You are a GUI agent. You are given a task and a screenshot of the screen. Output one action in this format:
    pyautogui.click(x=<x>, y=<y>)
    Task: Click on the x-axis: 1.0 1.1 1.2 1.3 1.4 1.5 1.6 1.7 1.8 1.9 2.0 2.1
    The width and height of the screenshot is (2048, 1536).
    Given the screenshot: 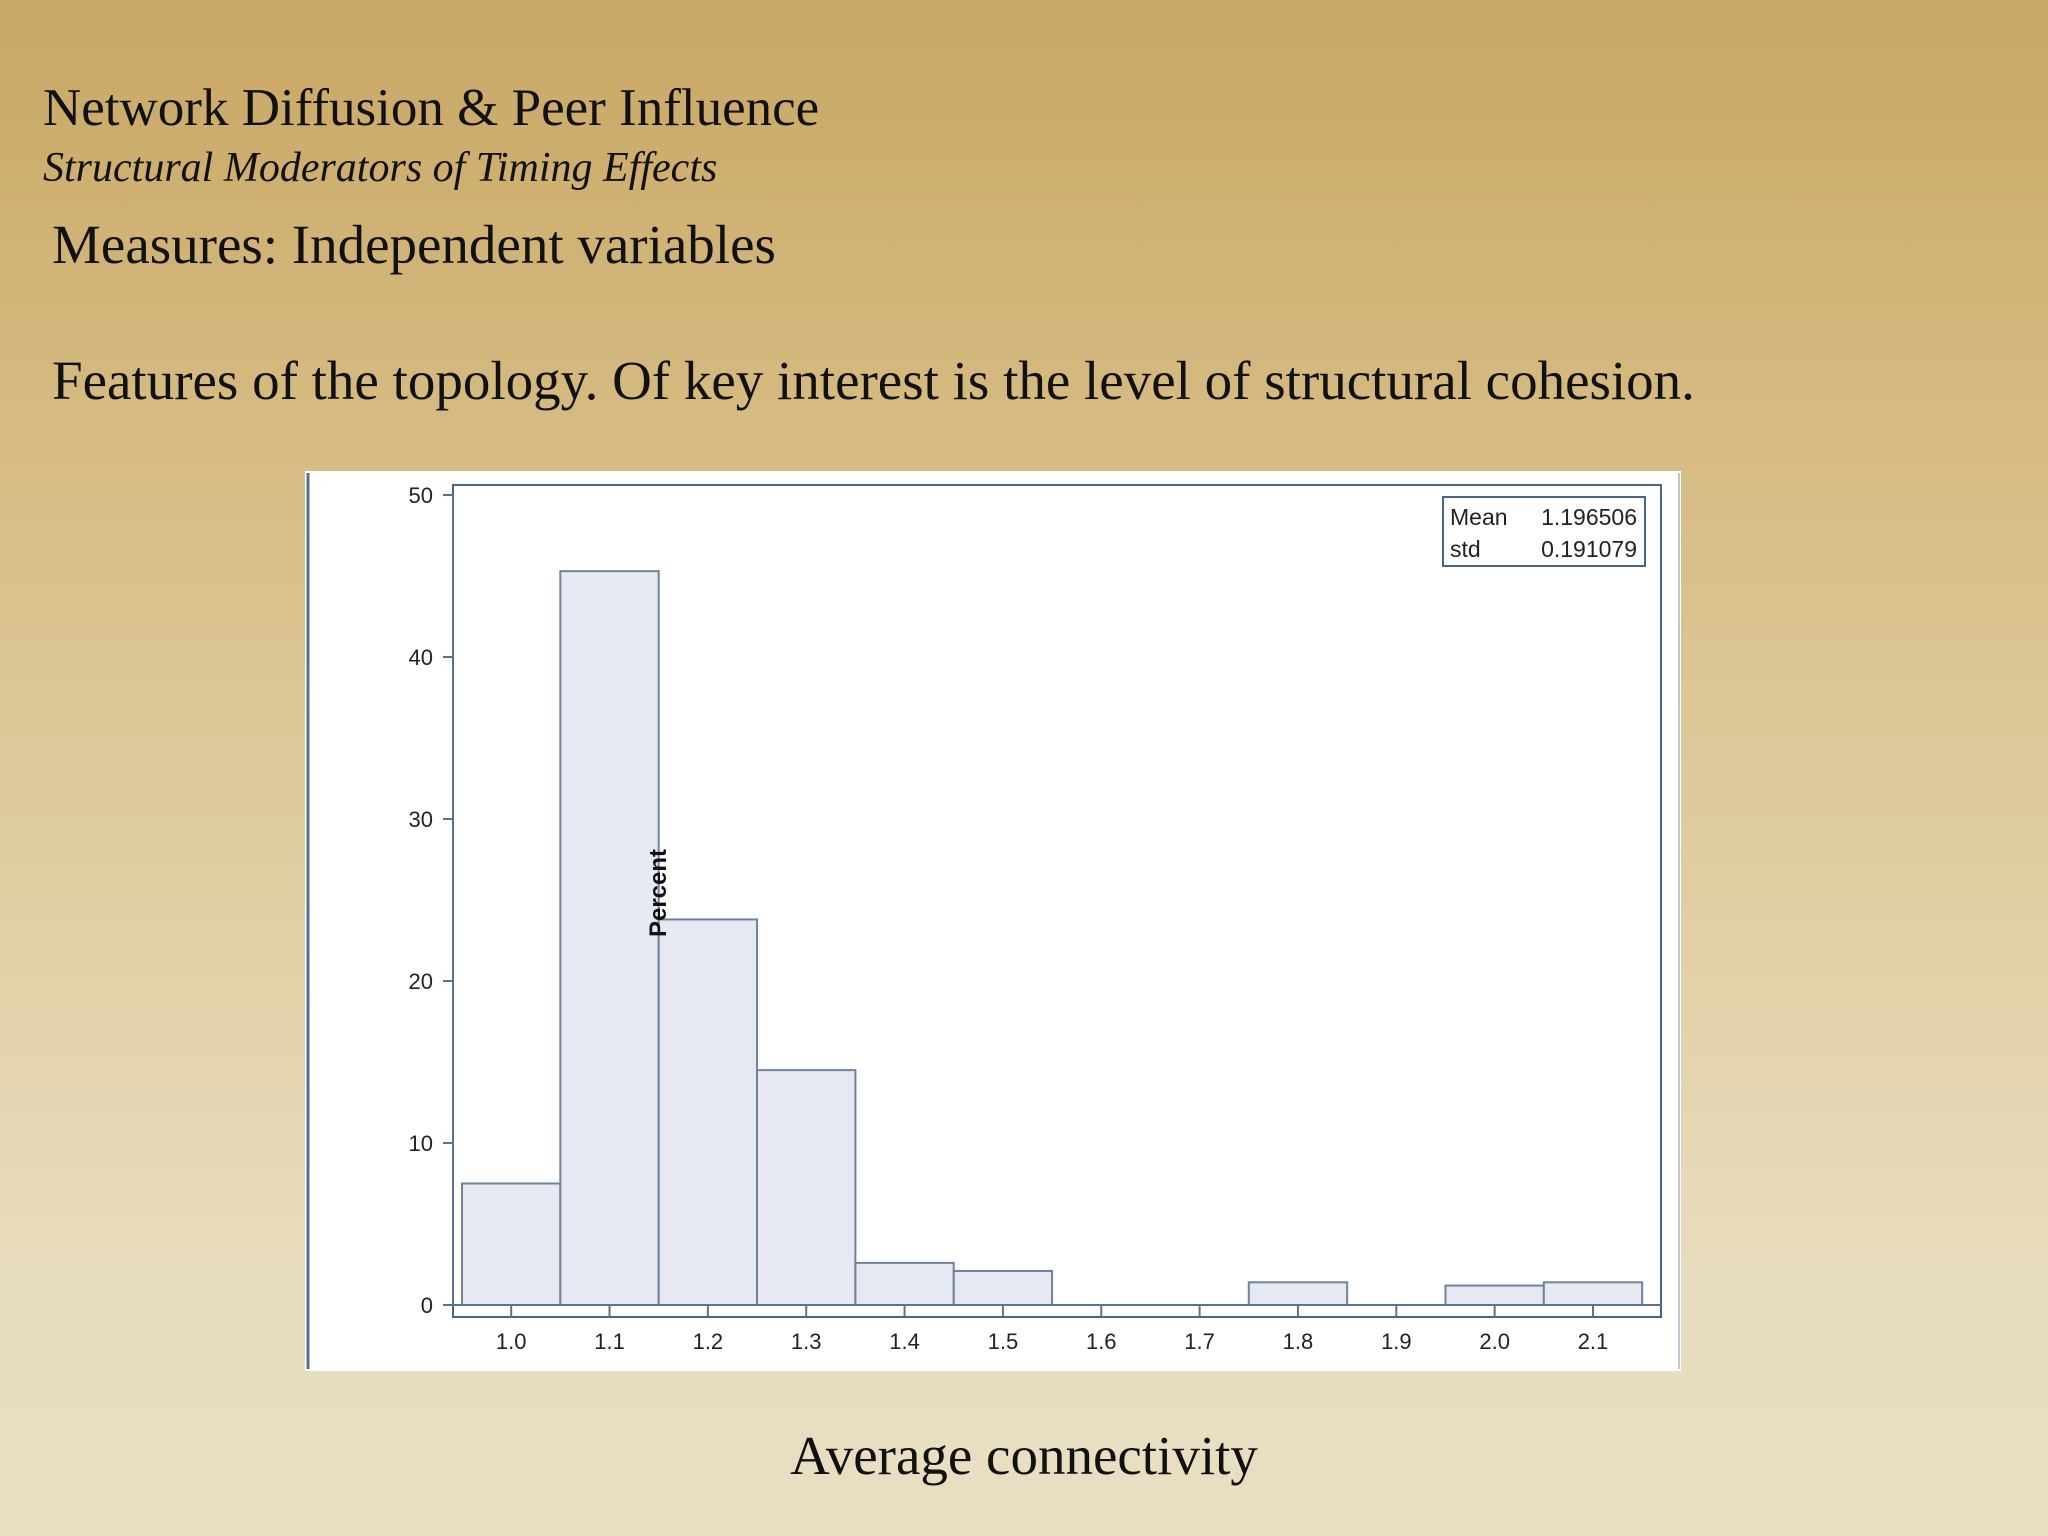 What is the action you would take?
    pyautogui.click(x=1057, y=1329)
    